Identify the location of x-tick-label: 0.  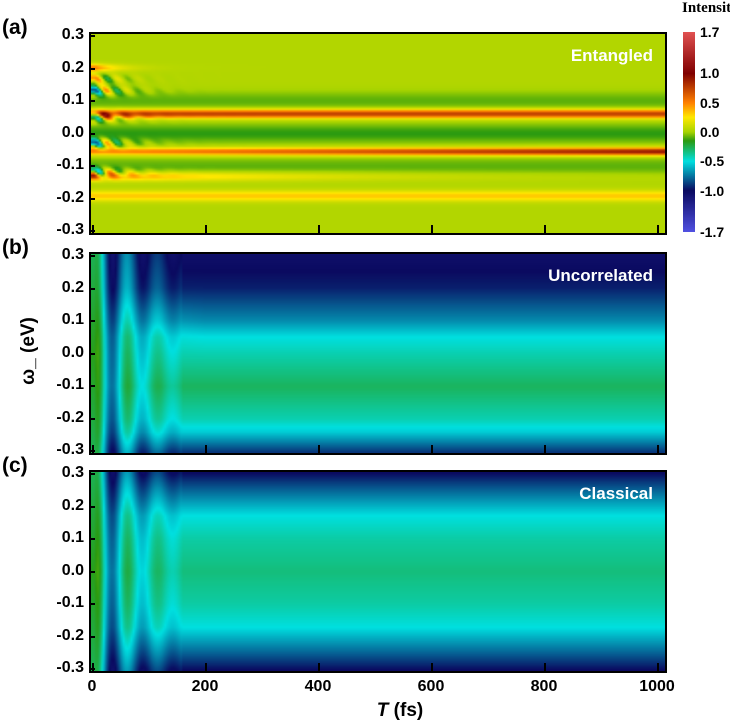
(92, 686).